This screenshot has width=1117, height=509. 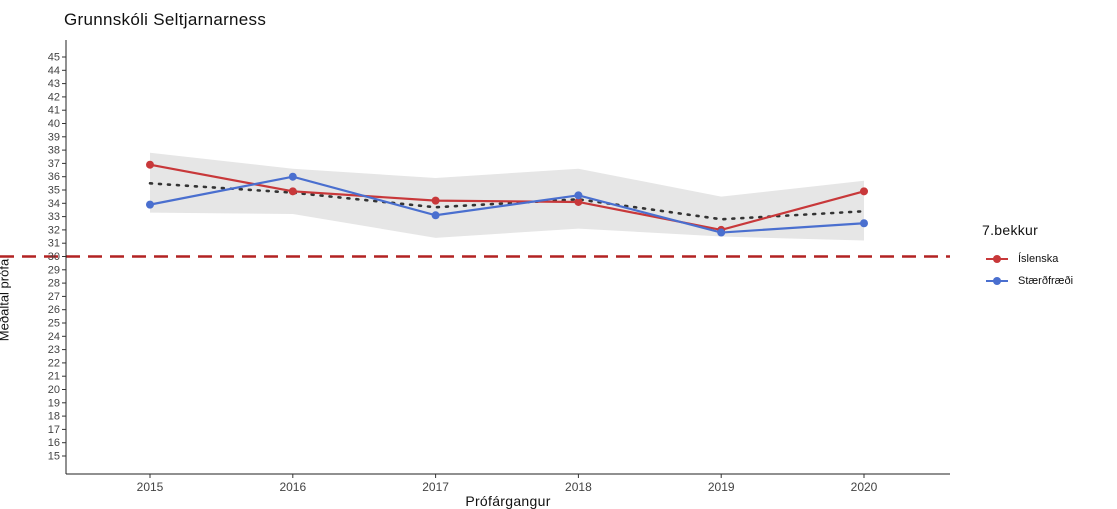 I want to click on legend-key-islenska, so click(x=997, y=259).